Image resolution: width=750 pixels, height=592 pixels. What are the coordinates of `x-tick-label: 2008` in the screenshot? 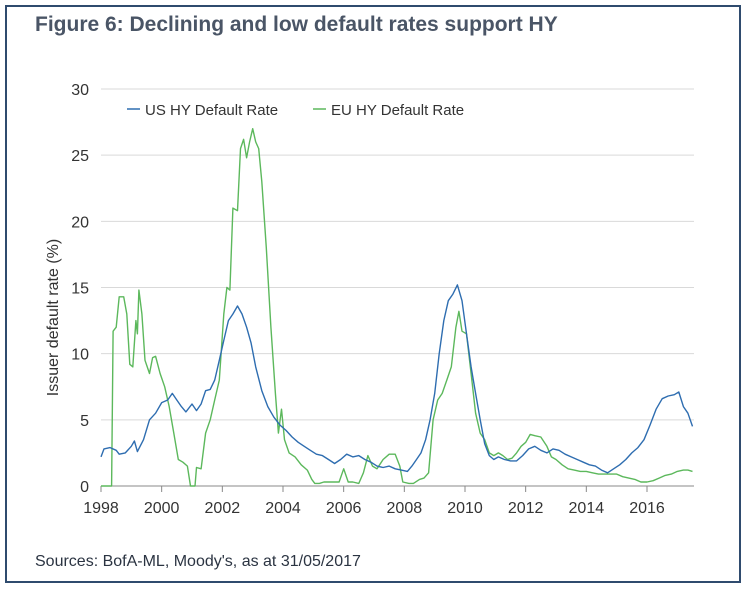 It's located at (405, 508).